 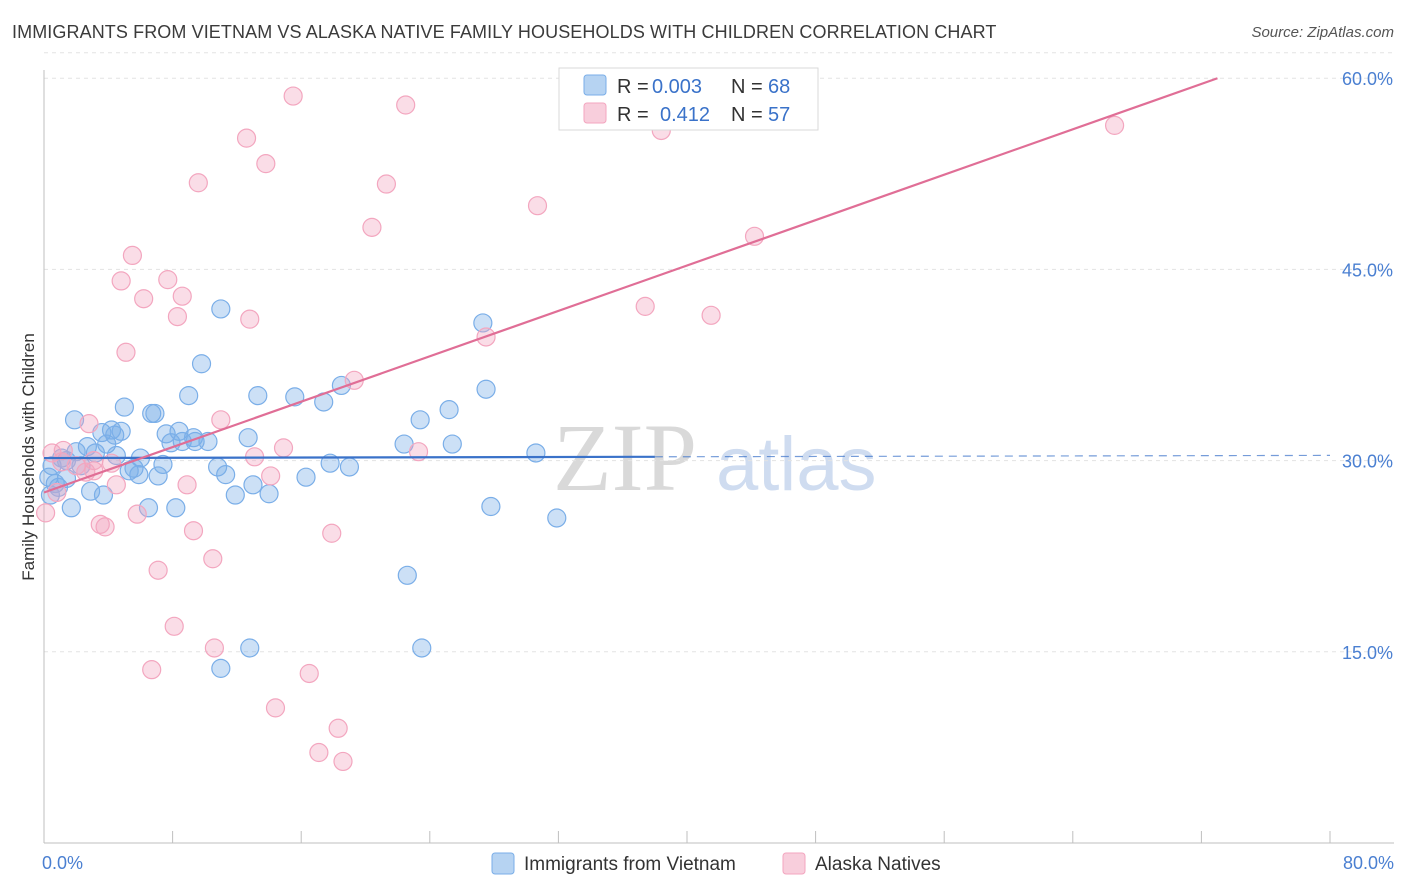 What do you see at coordinates (796, 464) in the screenshot?
I see `watermark-atlas: atlas` at bounding box center [796, 464].